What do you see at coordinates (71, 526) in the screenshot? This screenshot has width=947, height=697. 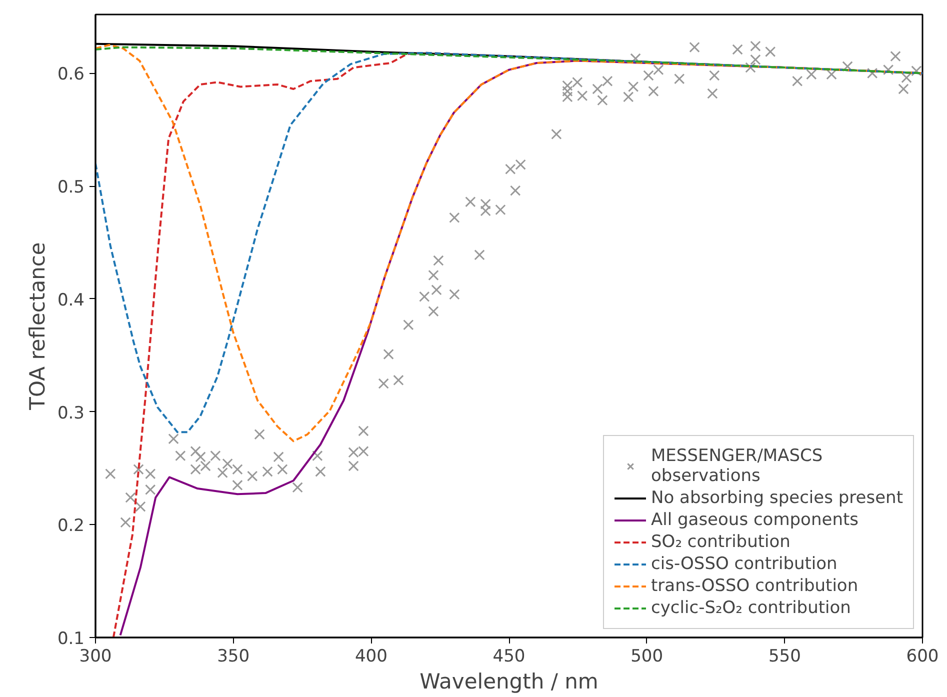 I see `y-tick-label: 0.2` at bounding box center [71, 526].